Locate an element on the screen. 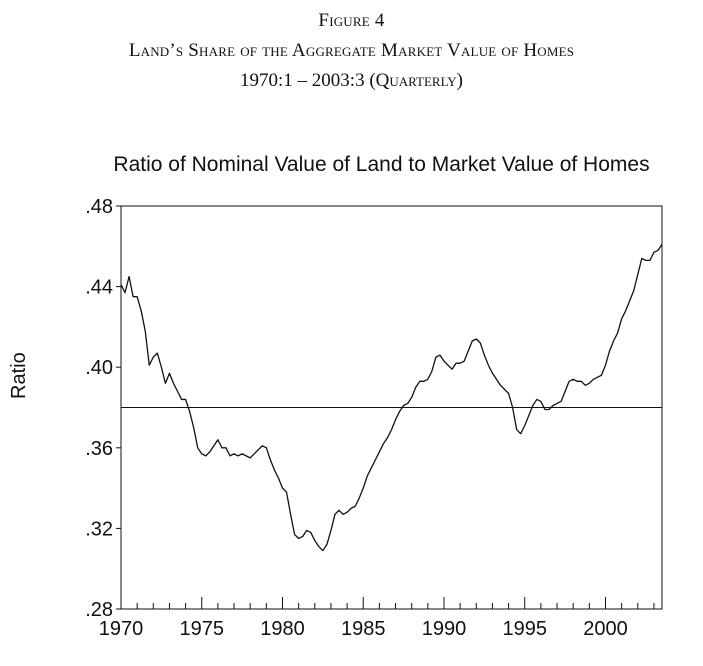 This screenshot has height=666, width=703. y-tick-label: .32 is located at coordinates (99, 529).